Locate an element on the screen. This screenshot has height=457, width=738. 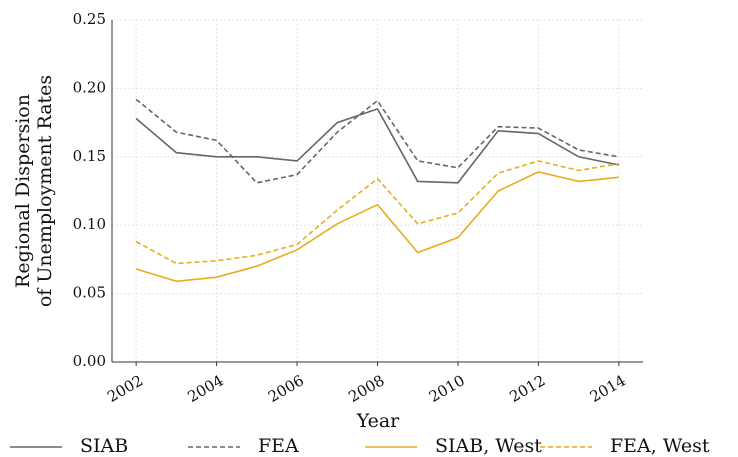
legend-label: FEA is located at coordinates (278, 446).